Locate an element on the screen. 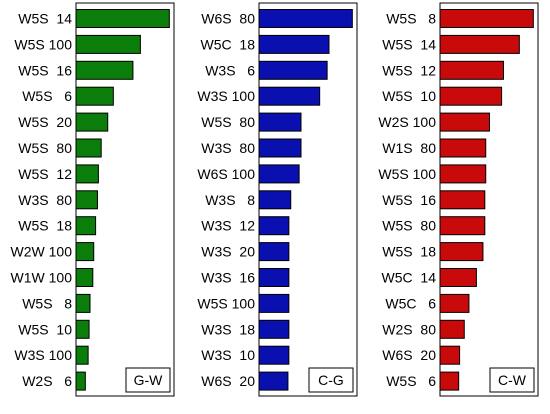  tick-label: W5C 18 is located at coordinates (228, 44).